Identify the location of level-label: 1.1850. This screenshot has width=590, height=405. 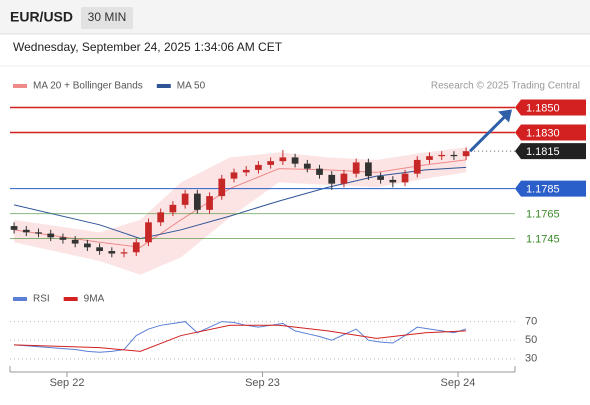
(543, 108).